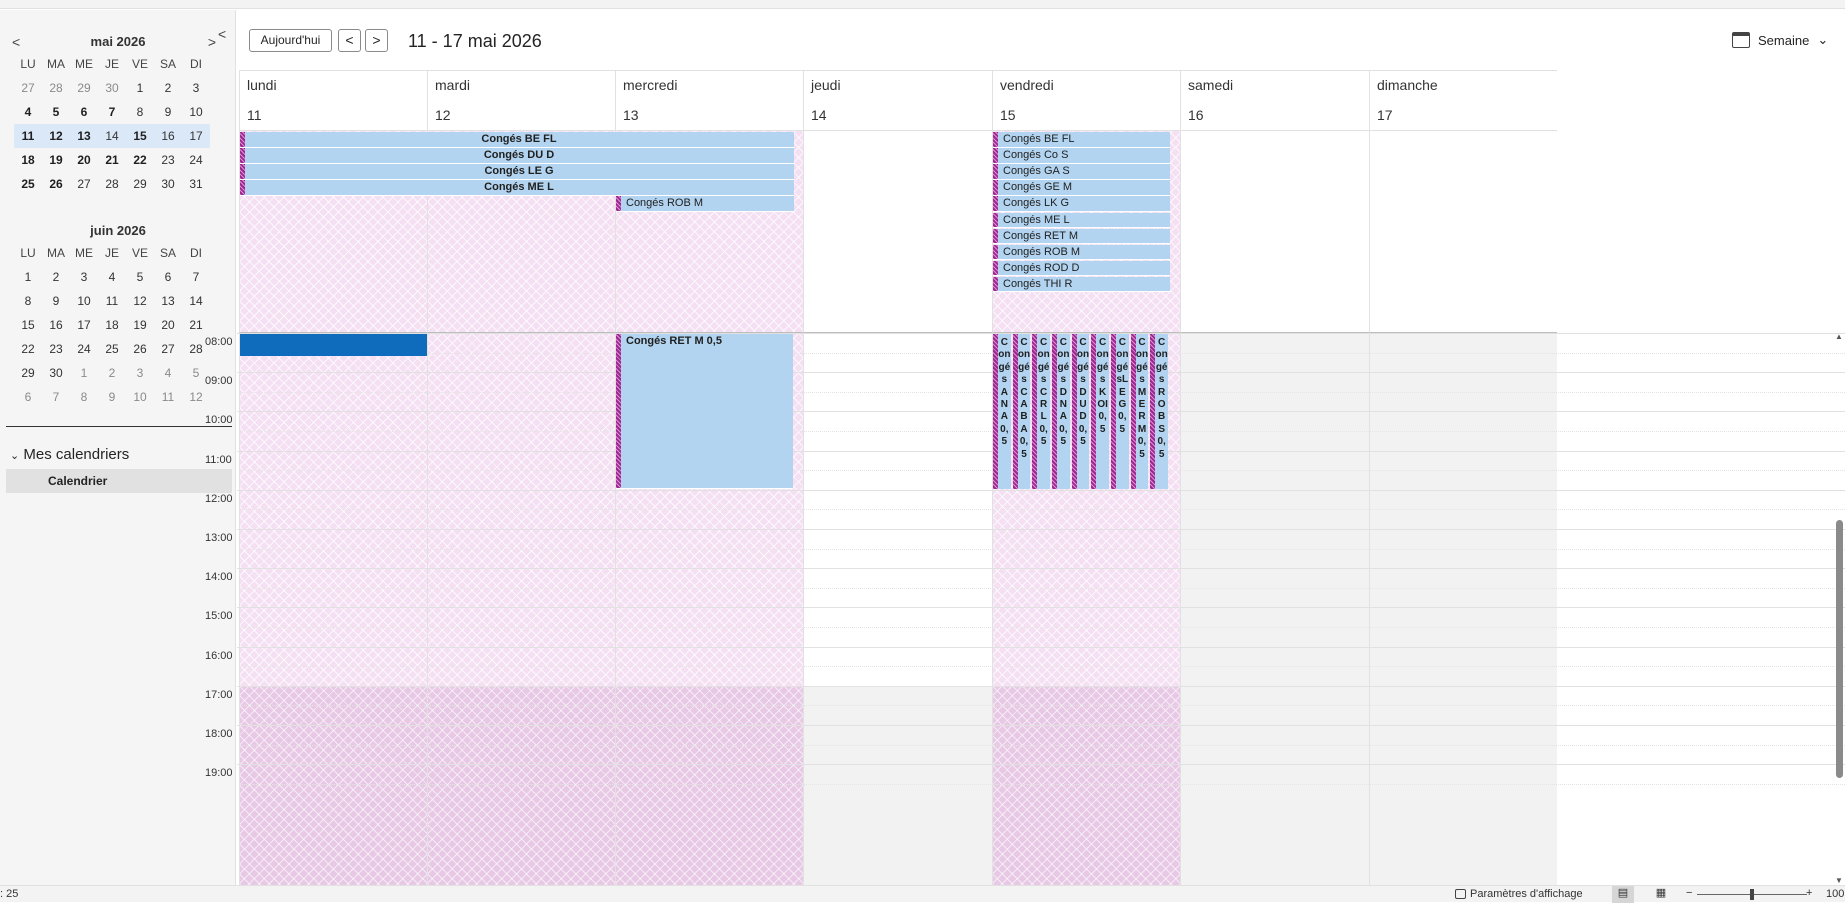  What do you see at coordinates (521, 100) in the screenshot?
I see `day-header: mardi 12` at bounding box center [521, 100].